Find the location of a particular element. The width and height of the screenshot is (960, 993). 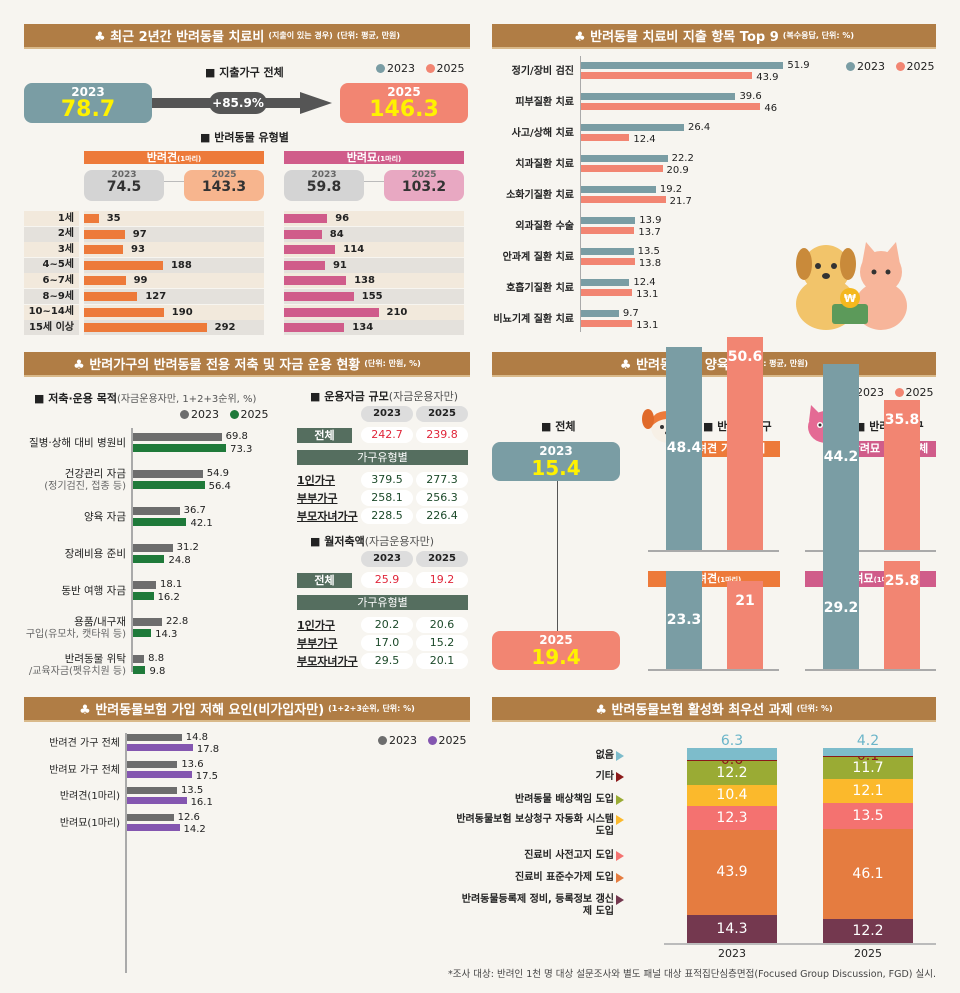

category-label: 질병·상해 대비 병원비 is located at coordinates (77, 443).